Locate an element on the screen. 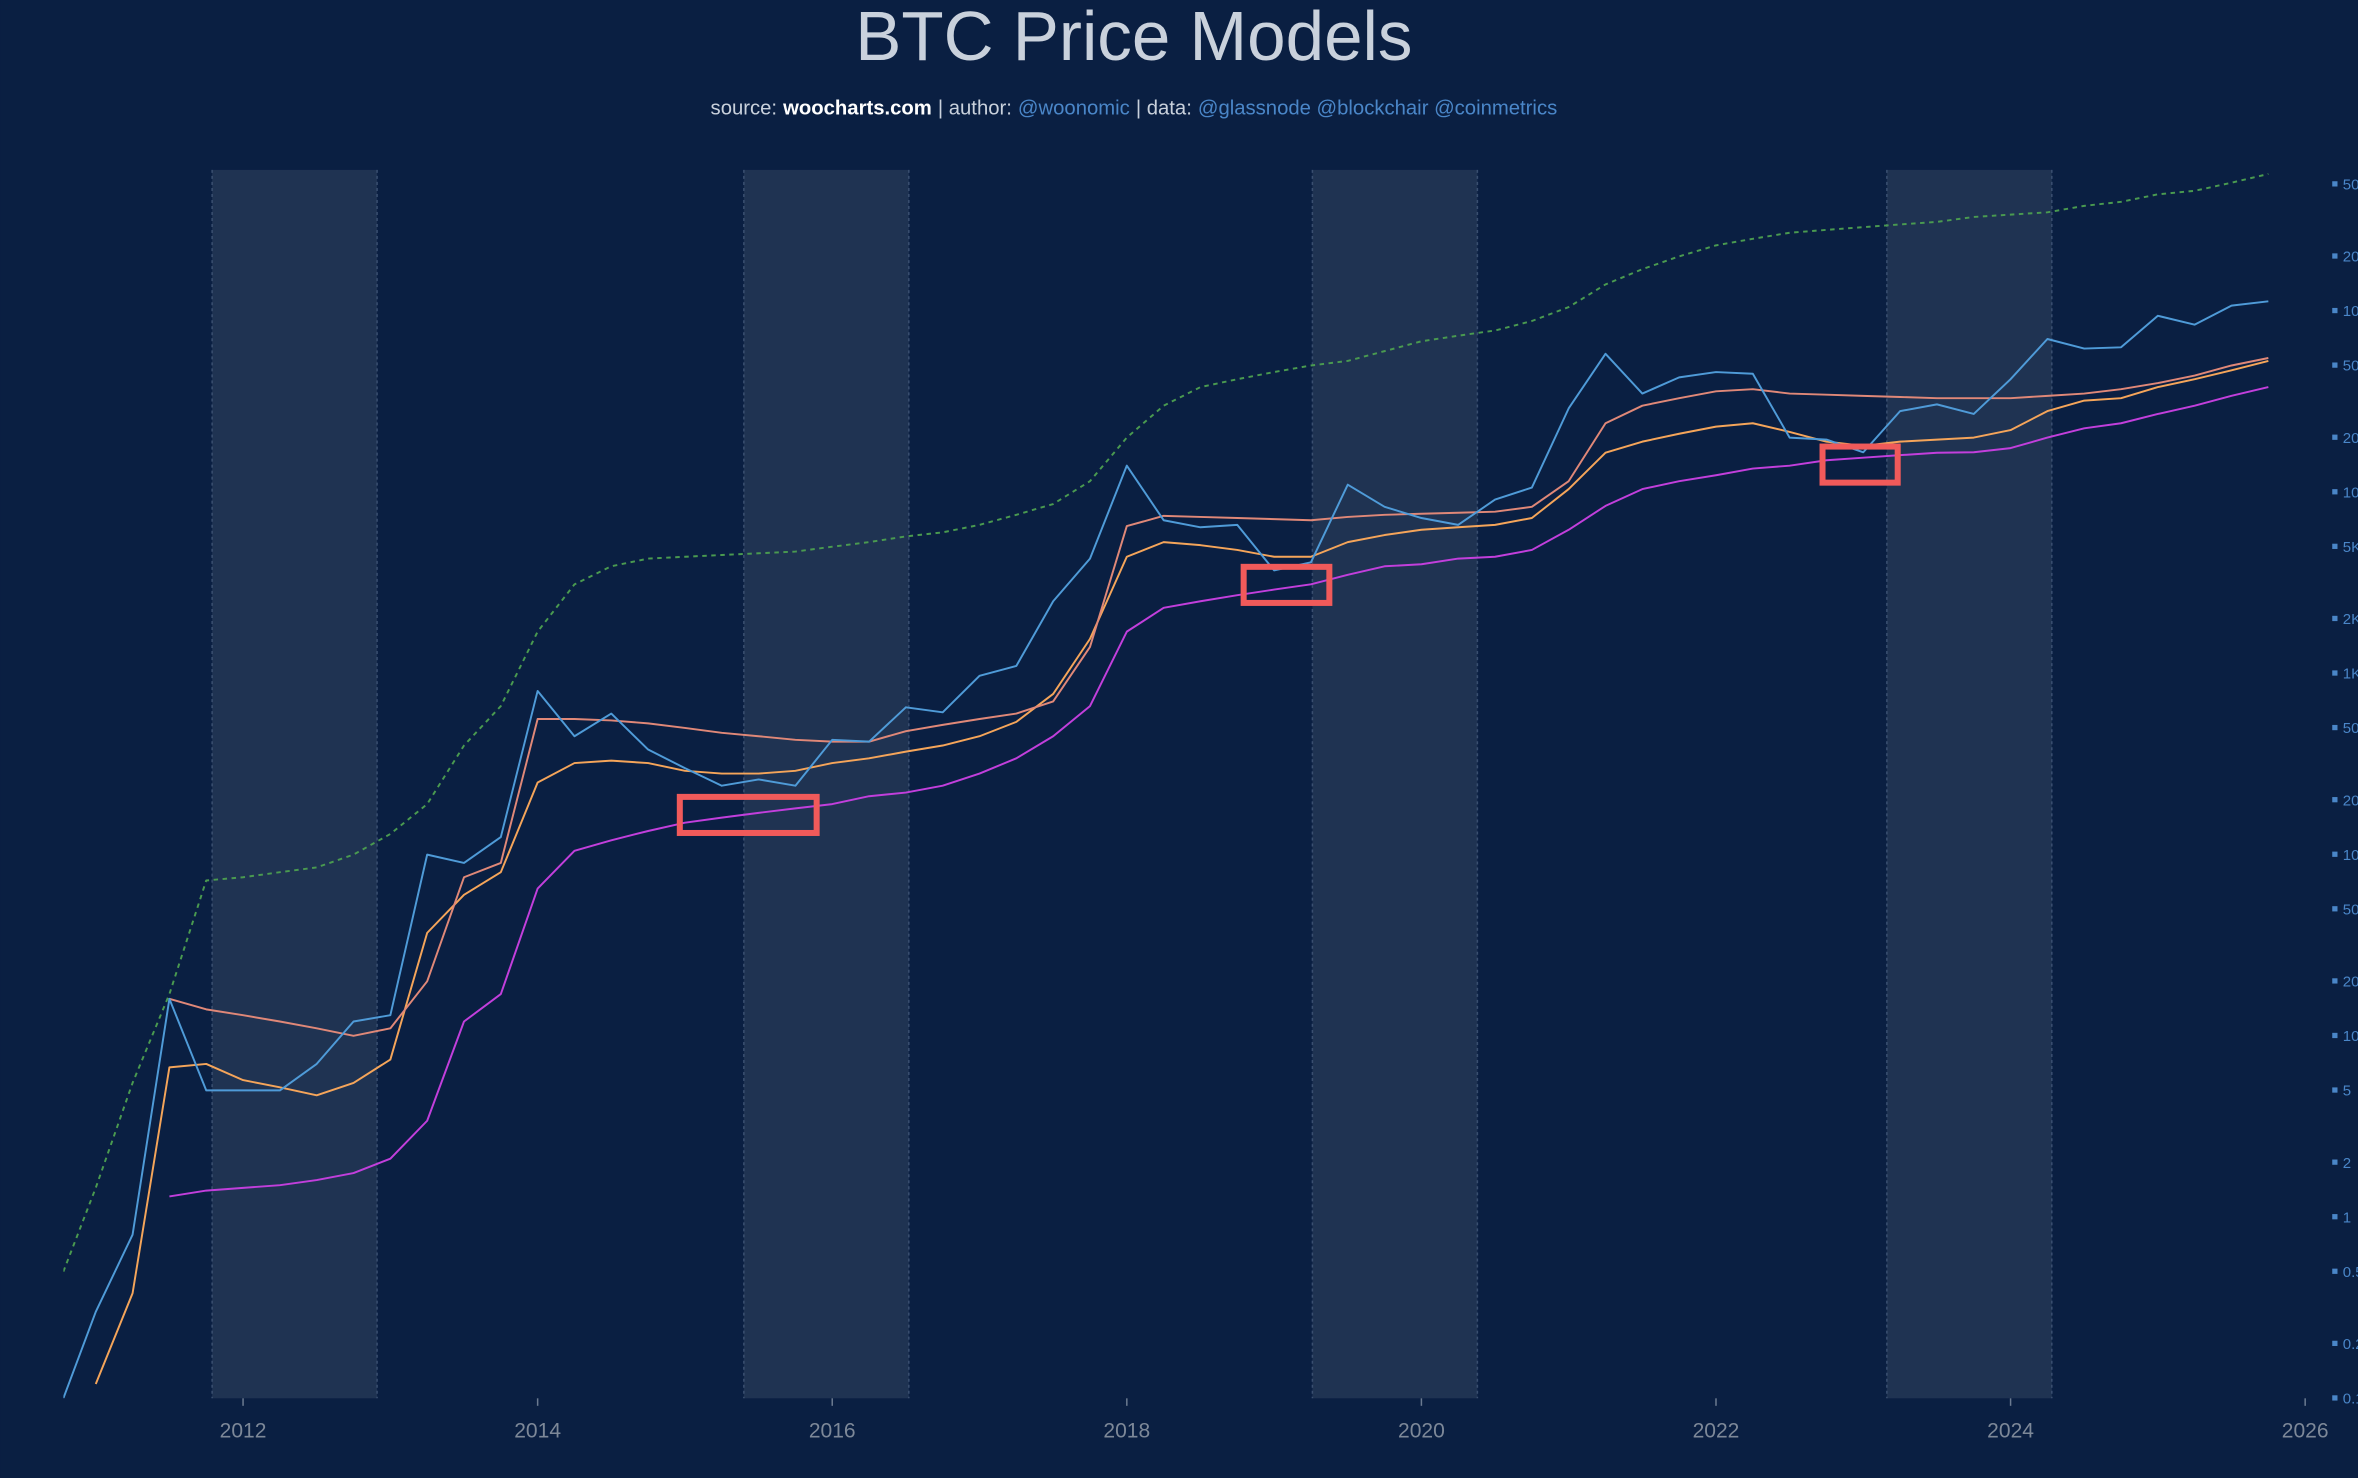 The width and height of the screenshot is (2358, 1478). y-tick-label: 5K is located at coordinates (2350, 547).